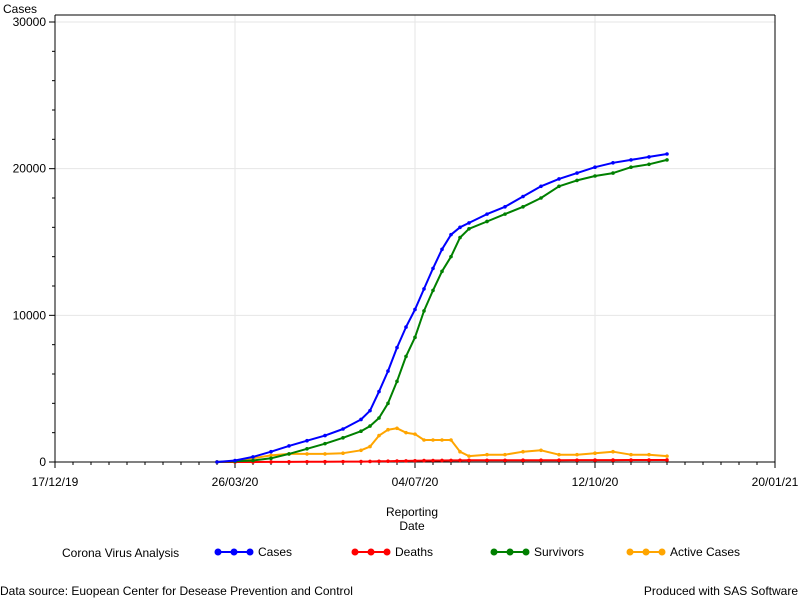  I want to click on x-tick-label: 17/12/19, so click(55, 482).